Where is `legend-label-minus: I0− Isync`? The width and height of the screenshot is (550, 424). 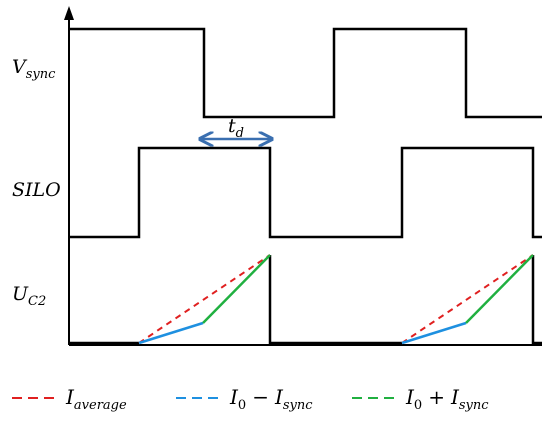
legend-label-minus: I0− Isync is located at coordinates (271, 399).